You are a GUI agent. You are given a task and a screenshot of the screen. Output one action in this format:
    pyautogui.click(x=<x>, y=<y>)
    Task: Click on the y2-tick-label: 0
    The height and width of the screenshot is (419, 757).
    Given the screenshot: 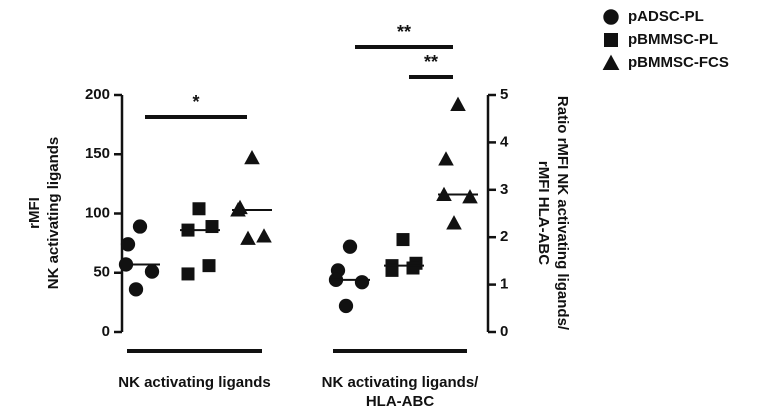 What is the action you would take?
    pyautogui.click(x=504, y=331)
    